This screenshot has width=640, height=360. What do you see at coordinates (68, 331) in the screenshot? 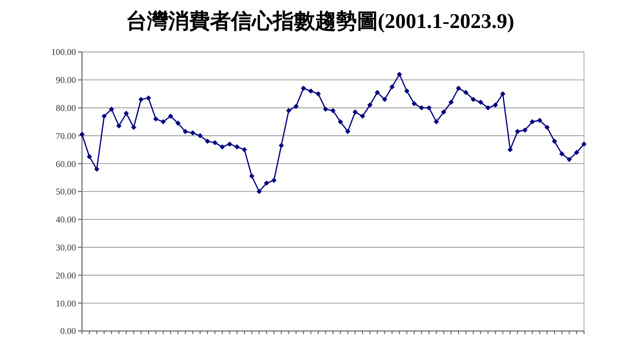
I see `y-tick-label: 0.00` at bounding box center [68, 331].